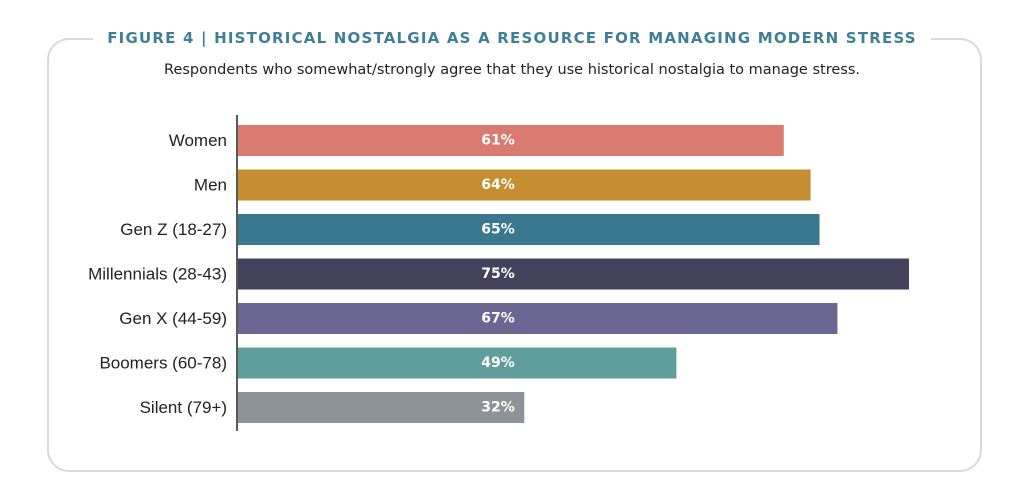 The width and height of the screenshot is (1024, 499). I want to click on data-label: 64%, so click(498, 185).